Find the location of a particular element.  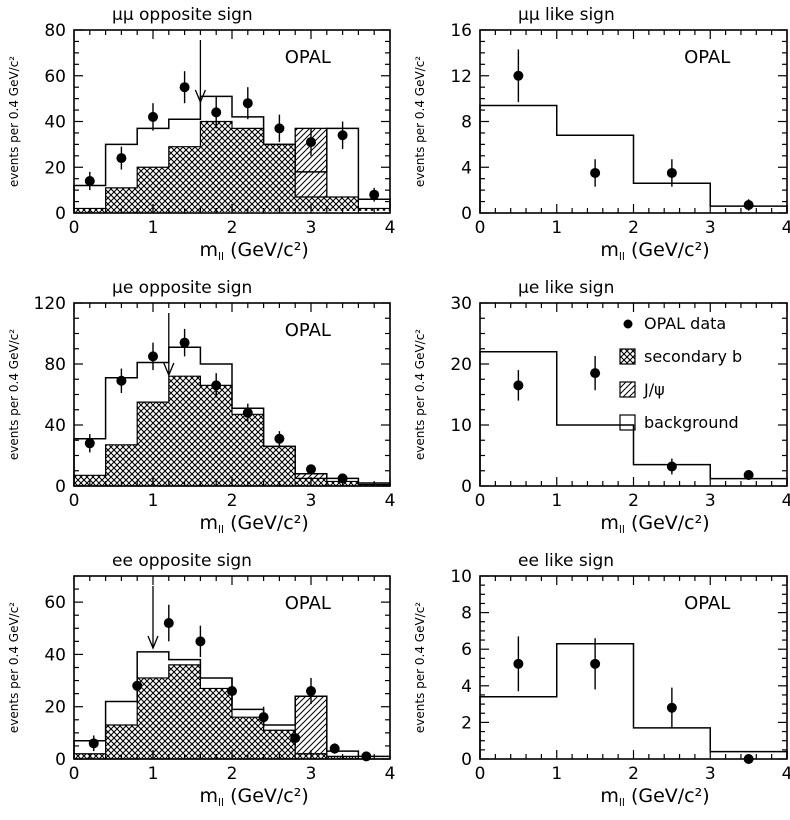

total-expectation-line is located at coordinates (633, 158).